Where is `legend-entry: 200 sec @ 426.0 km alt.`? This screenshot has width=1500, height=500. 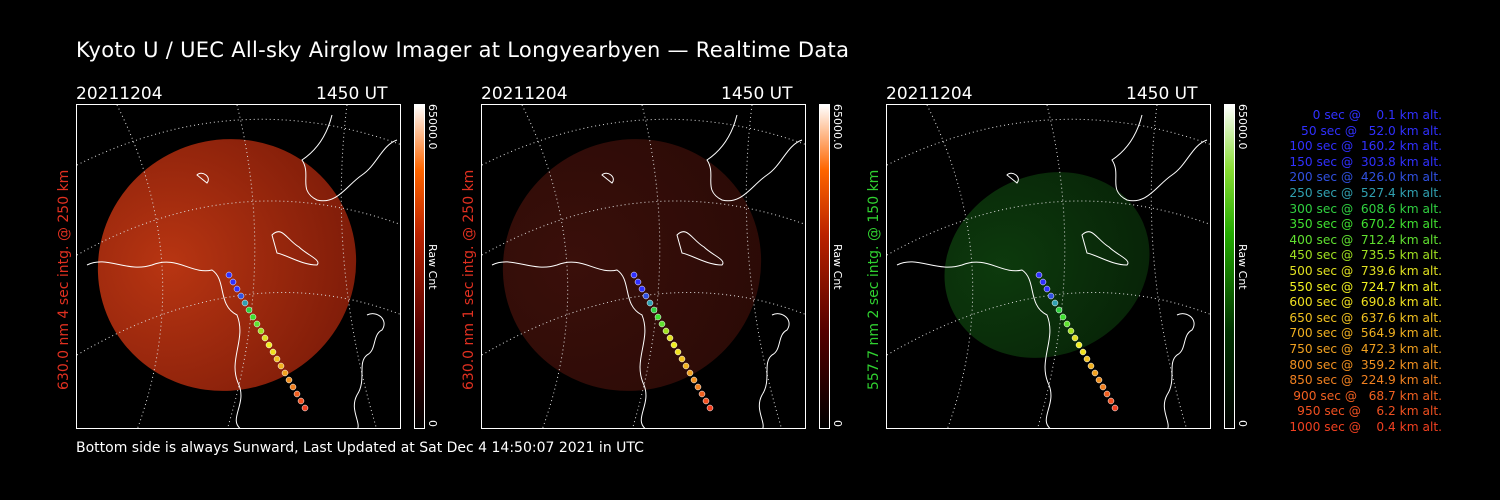 legend-entry: 200 sec @ 426.0 km alt. is located at coordinates (1363, 177).